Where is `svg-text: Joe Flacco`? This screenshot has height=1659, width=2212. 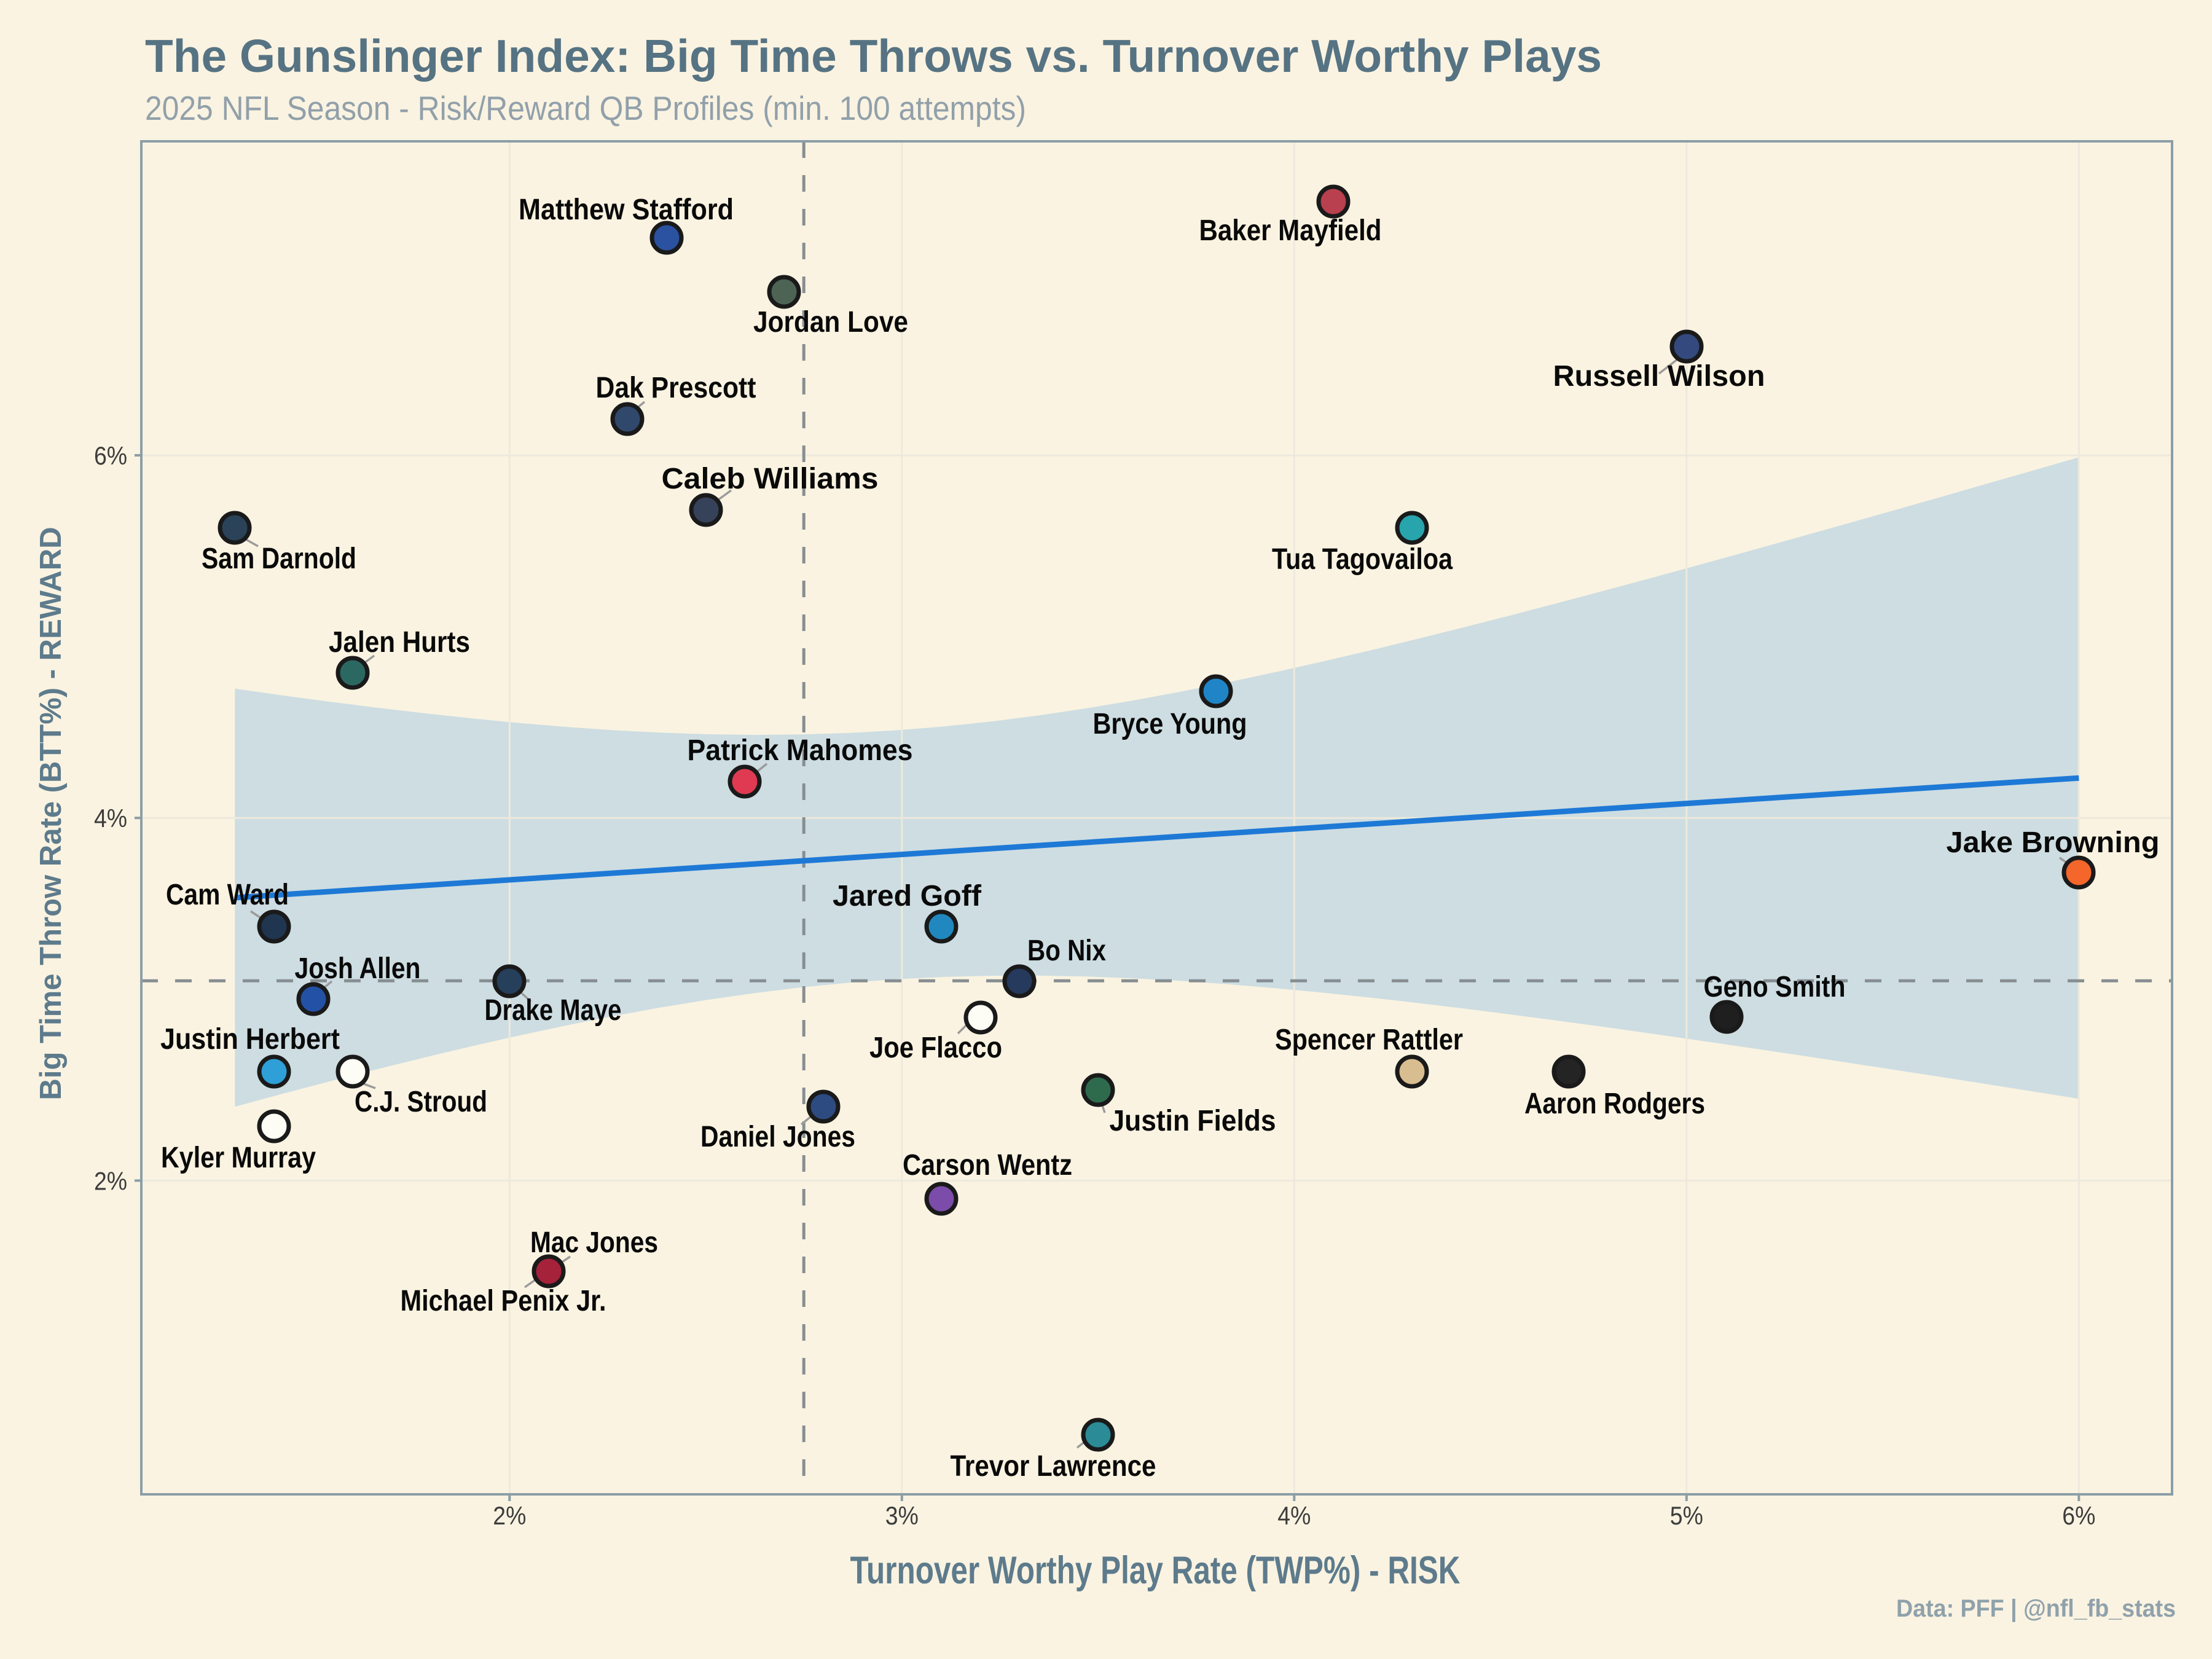
svg-text: Joe Flacco is located at coordinates (935, 1048).